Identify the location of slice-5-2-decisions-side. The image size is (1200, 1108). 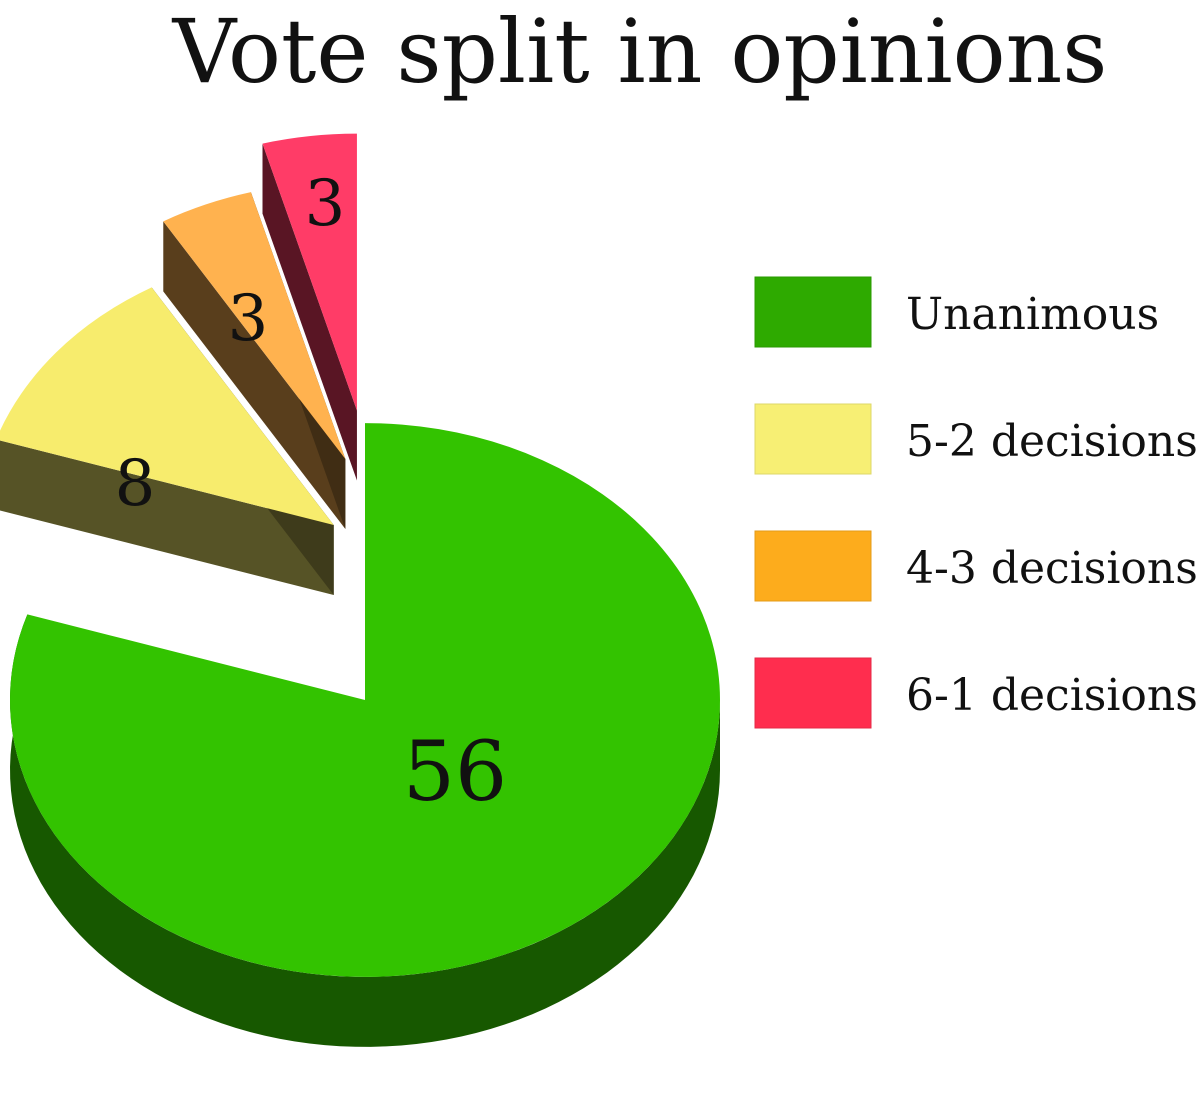
(167, 518).